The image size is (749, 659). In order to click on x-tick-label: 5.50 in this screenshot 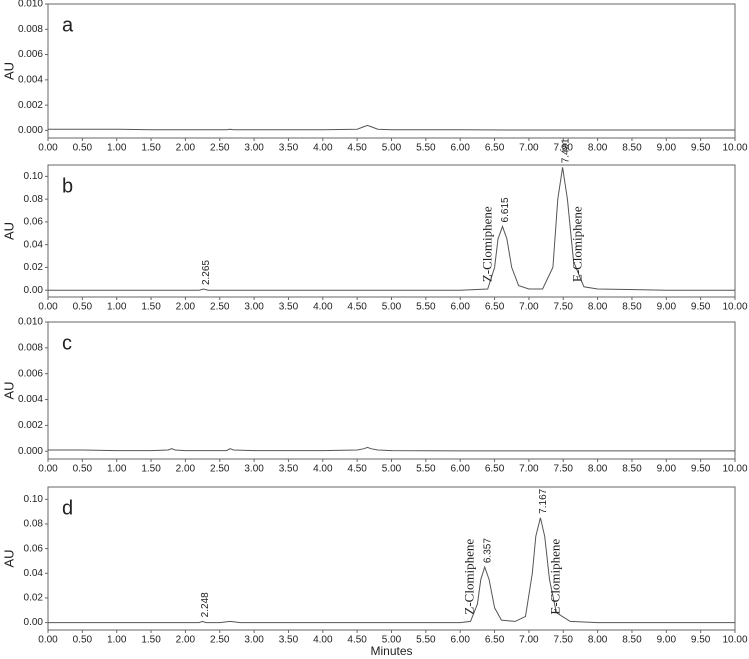, I will do `click(426, 148)`.